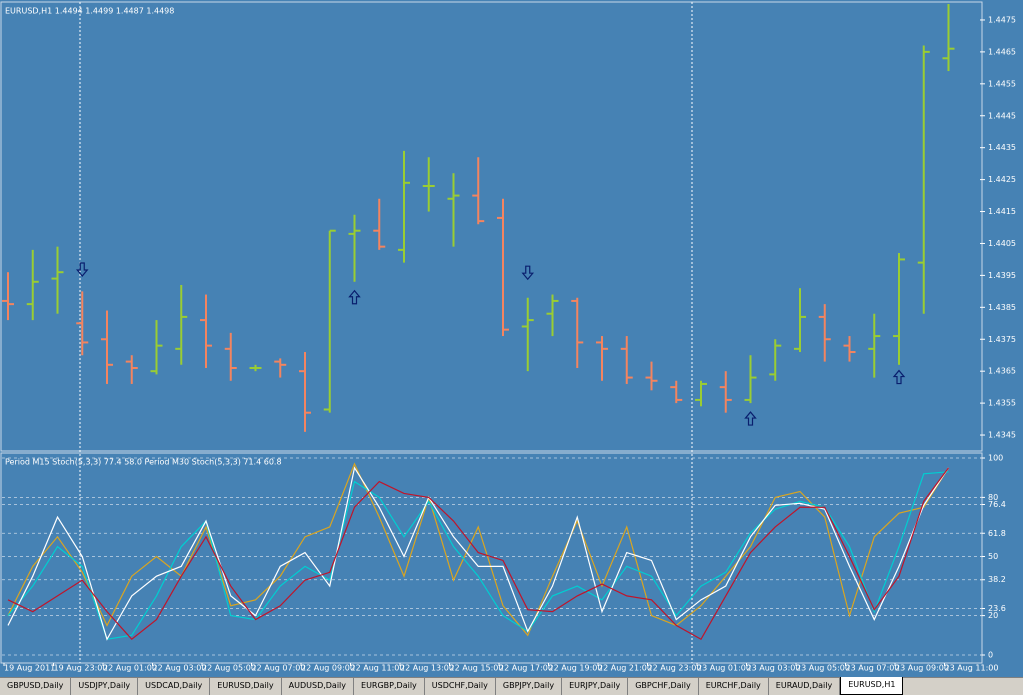  I want to click on y-tick-label: 23.6, so click(997, 608).